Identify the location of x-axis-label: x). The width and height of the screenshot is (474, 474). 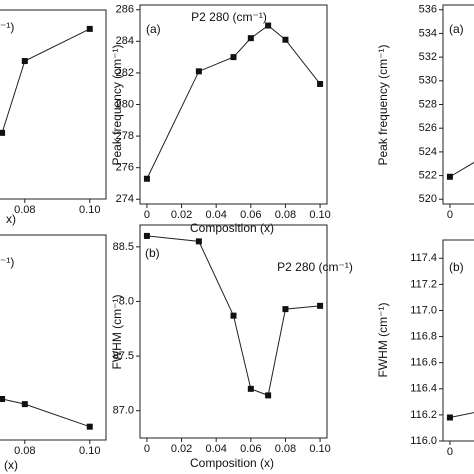
(11, 219).